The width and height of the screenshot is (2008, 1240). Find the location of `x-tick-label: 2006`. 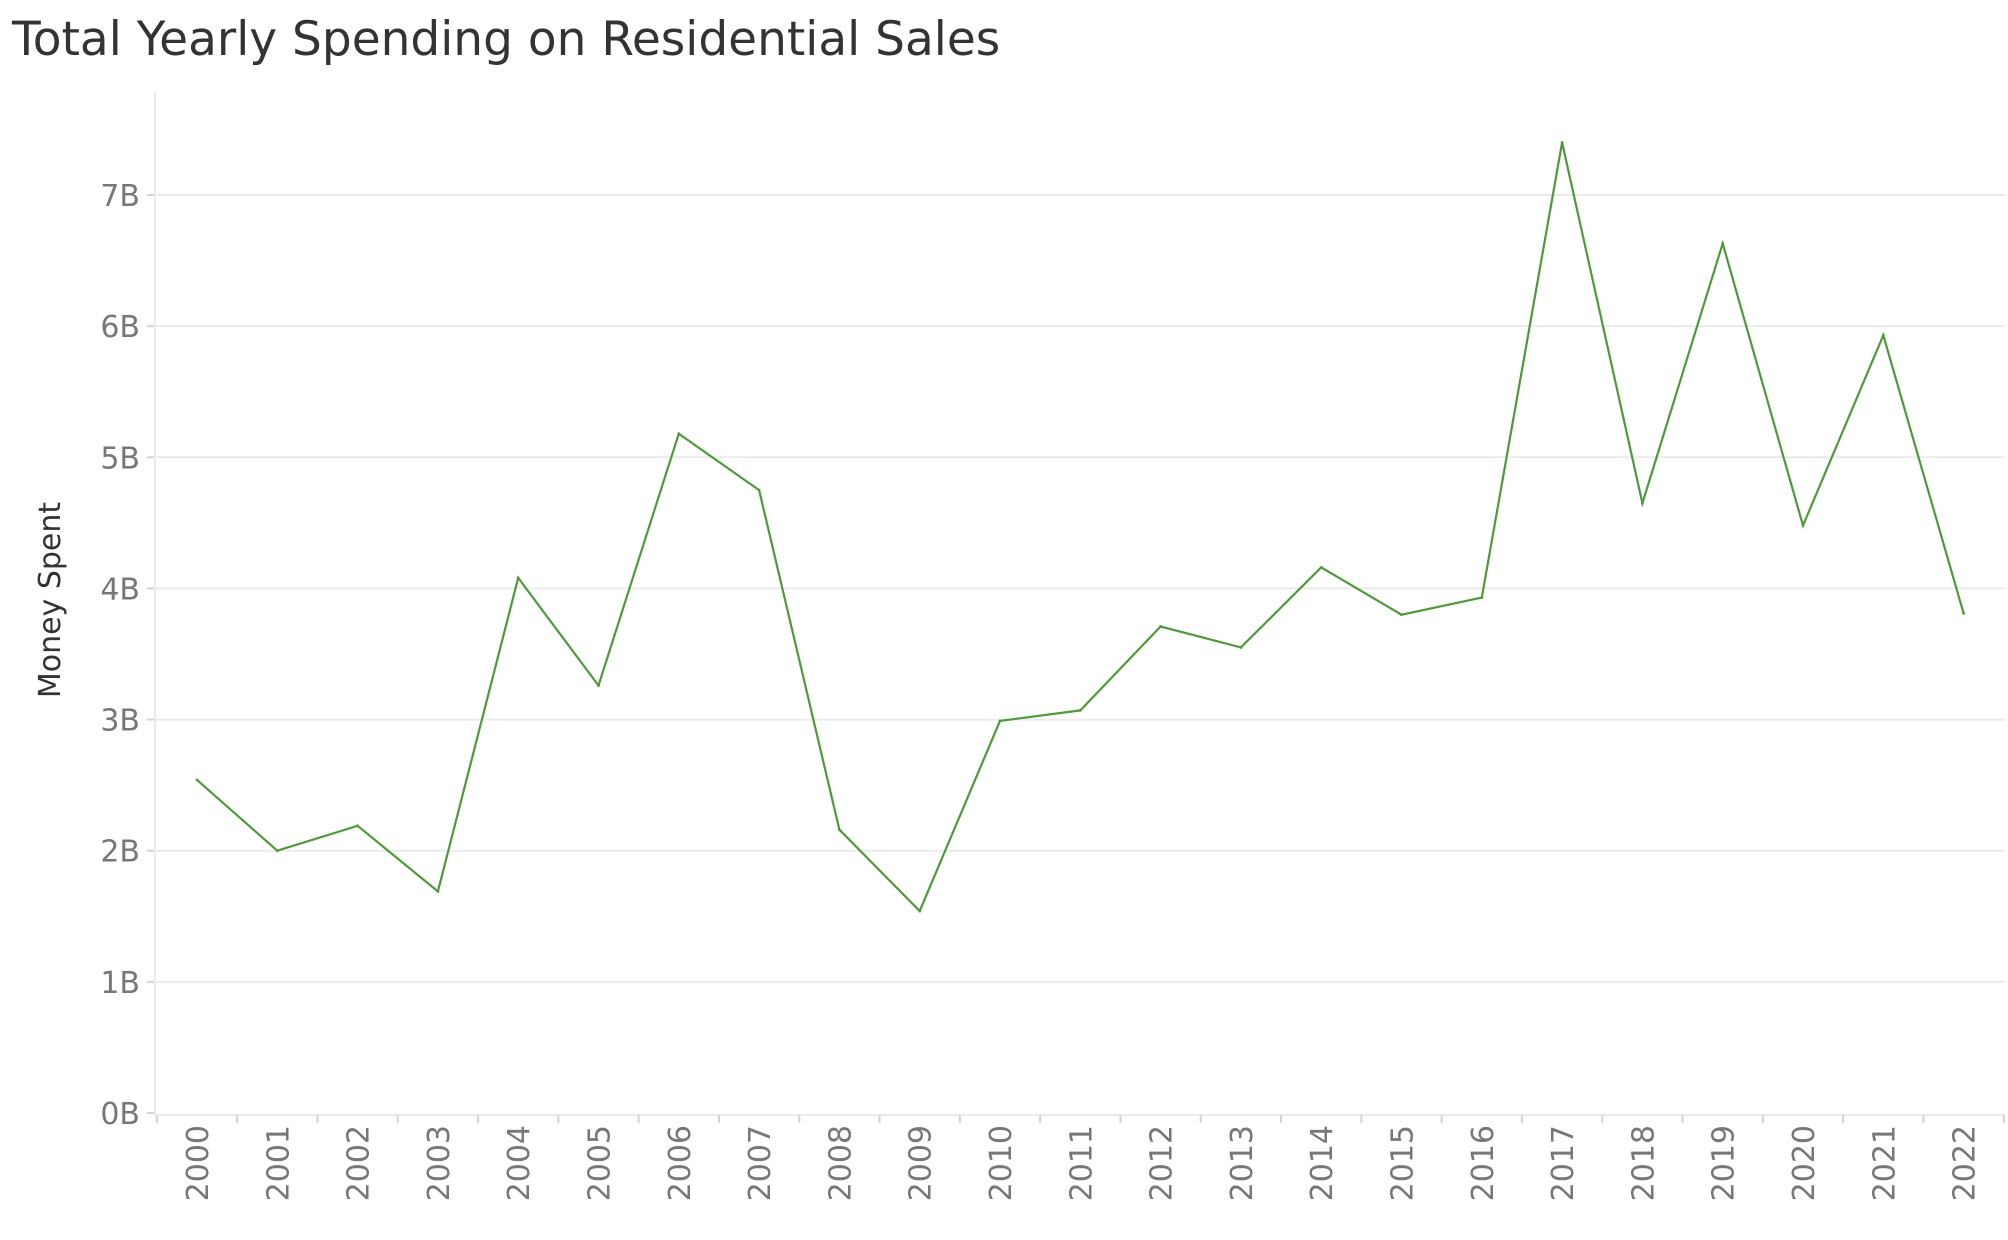

x-tick-label: 2006 is located at coordinates (680, 1163).